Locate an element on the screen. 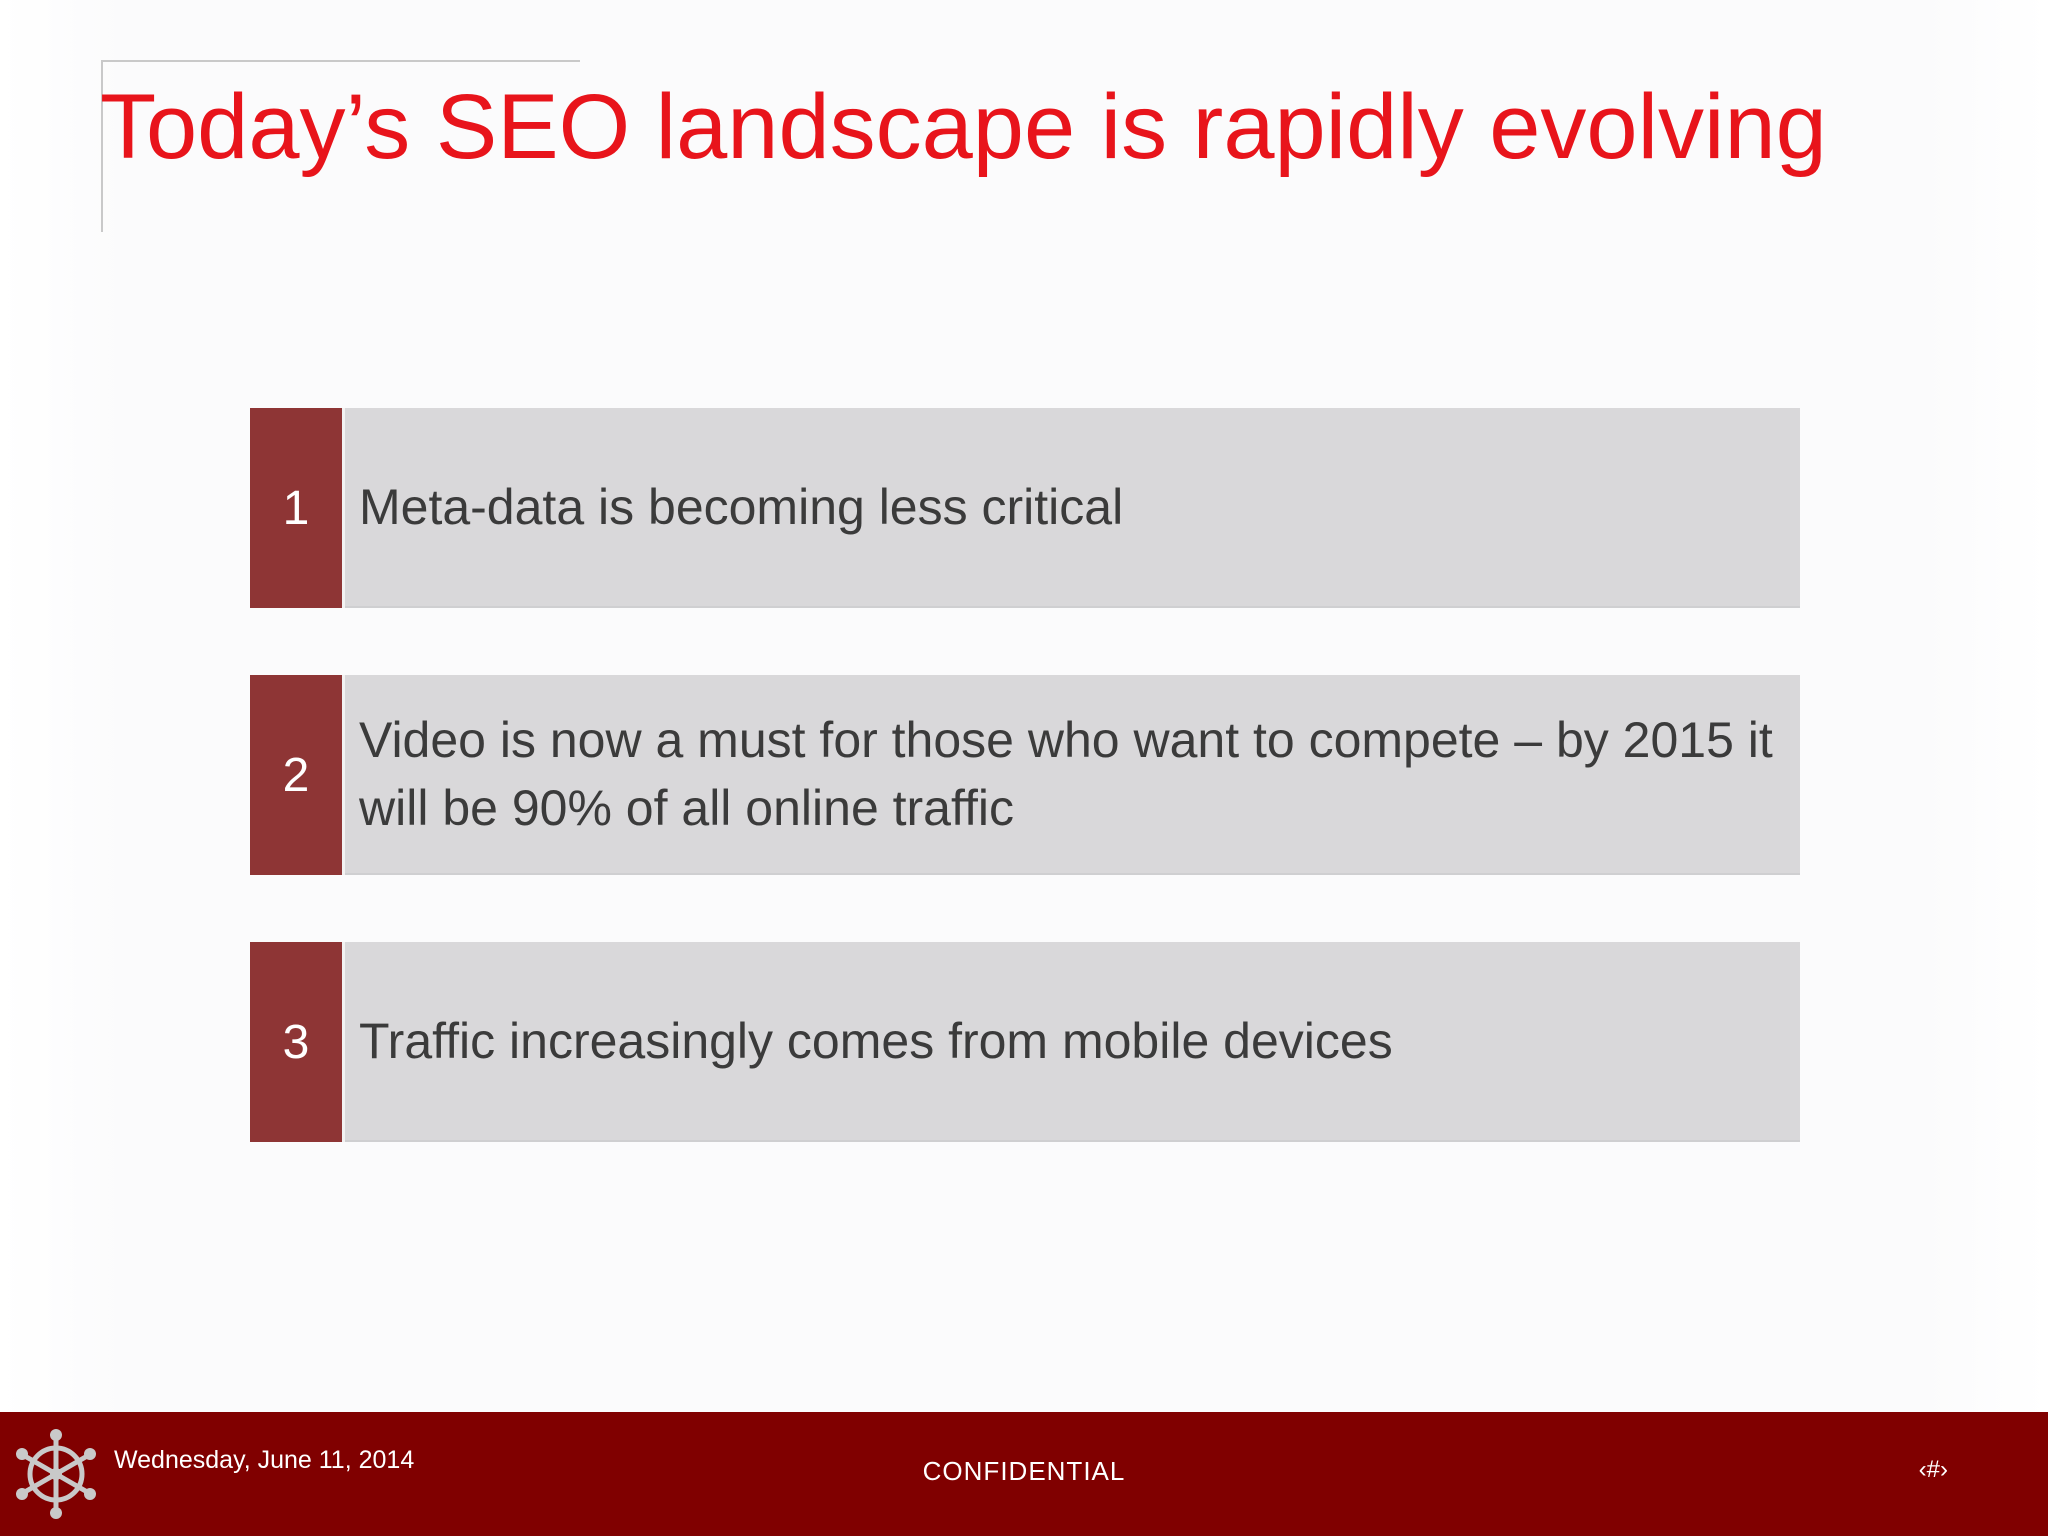 The image size is (2048, 1536). list-item-text-box: Meta-data is becoming less critical is located at coordinates (1072, 508).